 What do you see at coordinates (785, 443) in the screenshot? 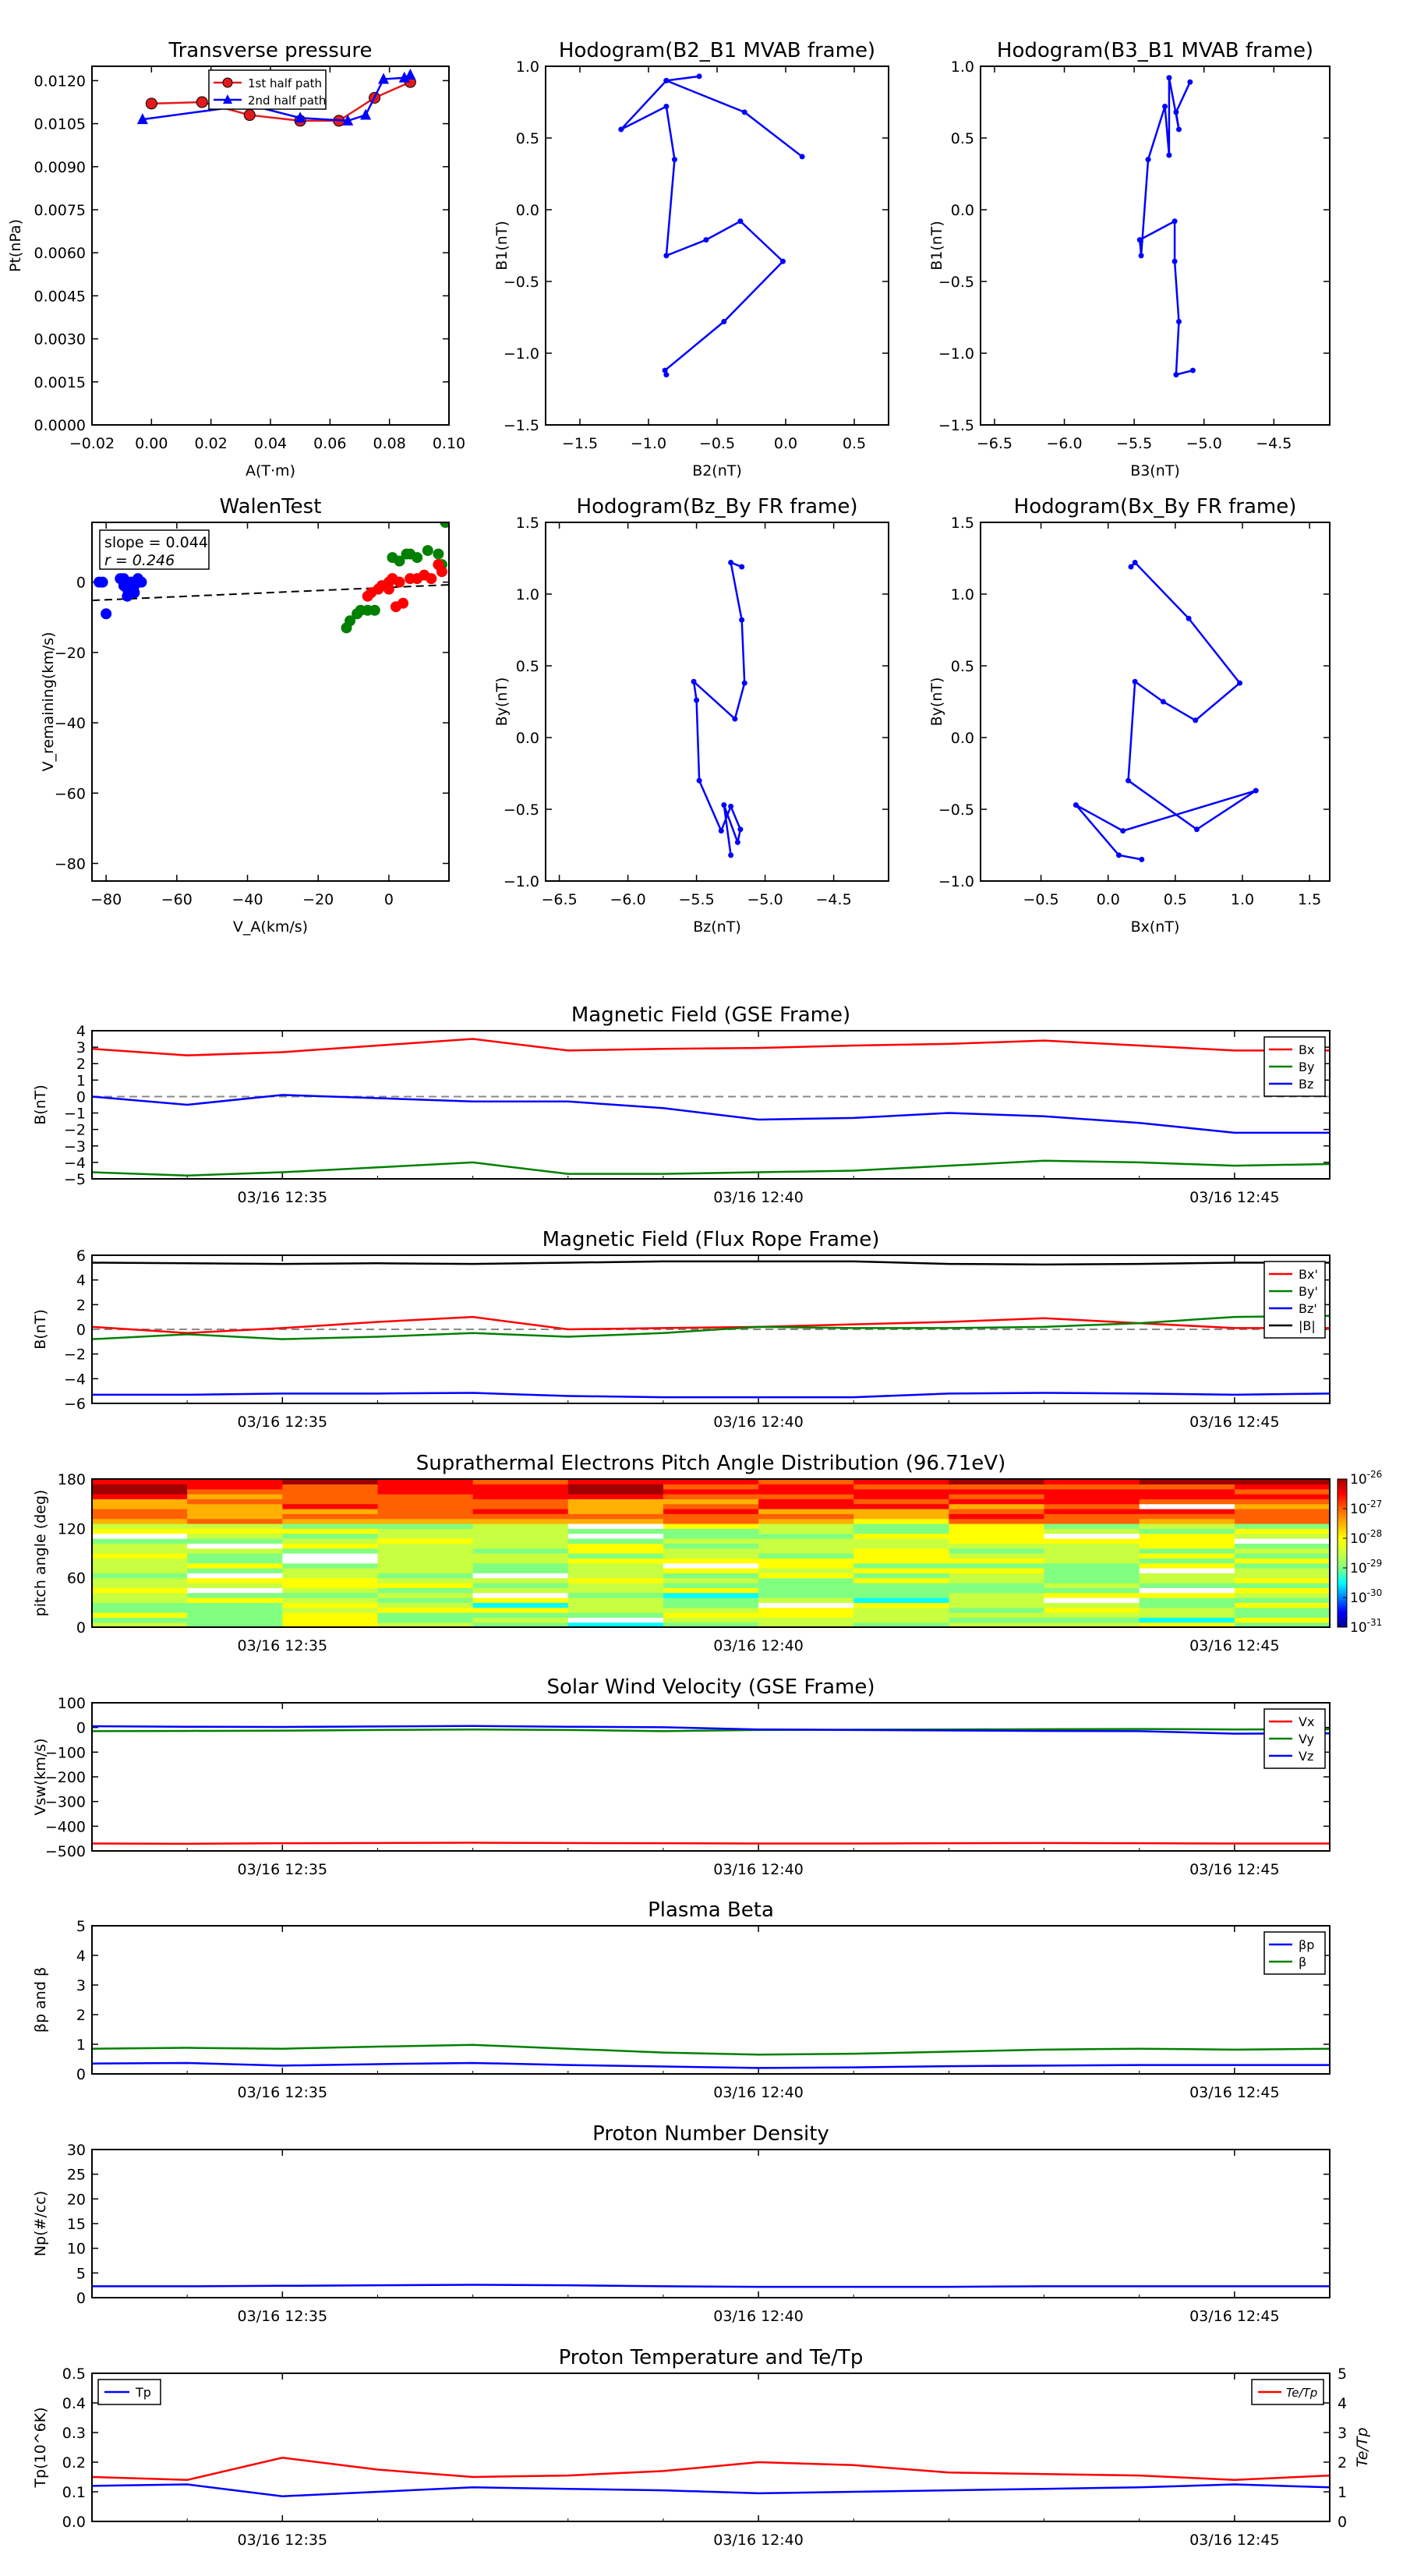
I see `x-tick-label: 0.0` at bounding box center [785, 443].